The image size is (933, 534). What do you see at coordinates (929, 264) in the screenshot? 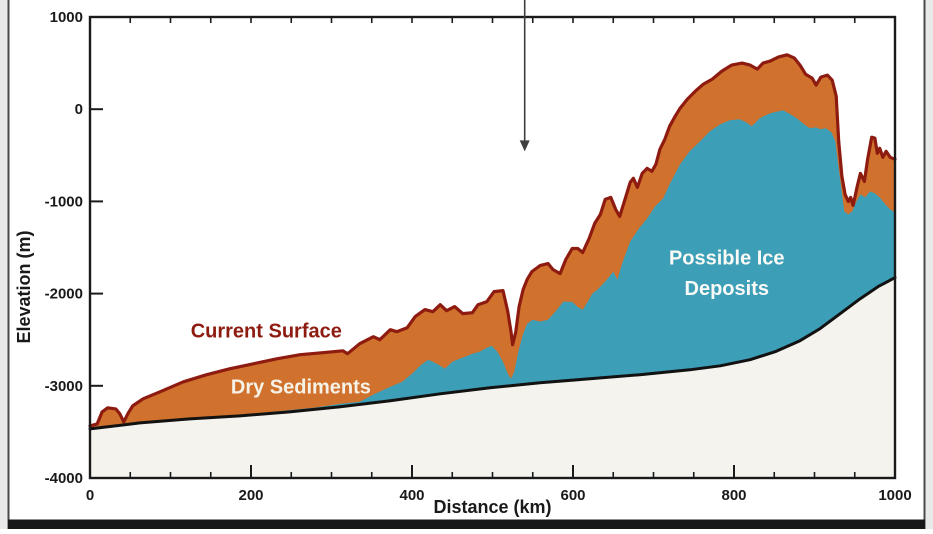
I see `right-margin` at bounding box center [929, 264].